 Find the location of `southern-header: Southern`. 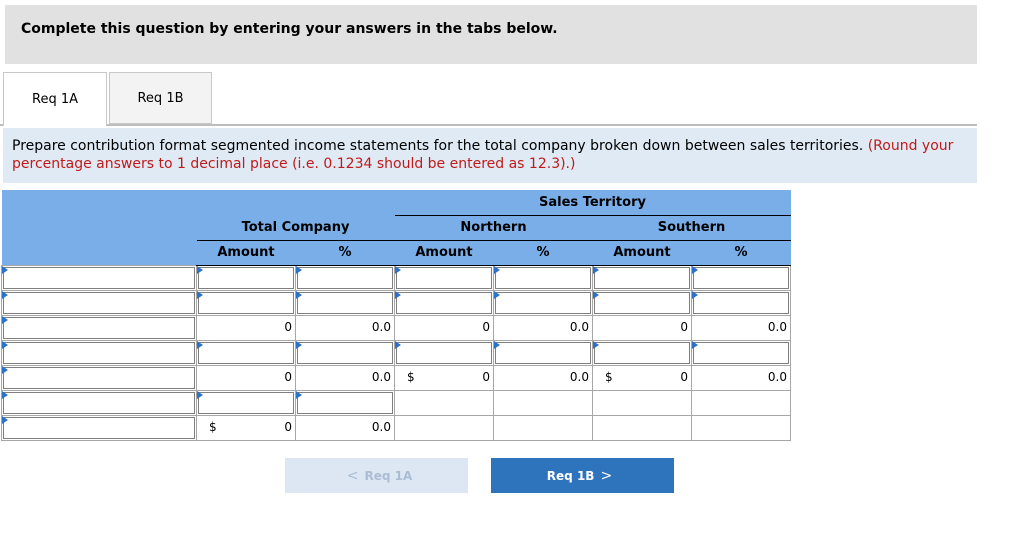

southern-header: Southern is located at coordinates (691, 228).